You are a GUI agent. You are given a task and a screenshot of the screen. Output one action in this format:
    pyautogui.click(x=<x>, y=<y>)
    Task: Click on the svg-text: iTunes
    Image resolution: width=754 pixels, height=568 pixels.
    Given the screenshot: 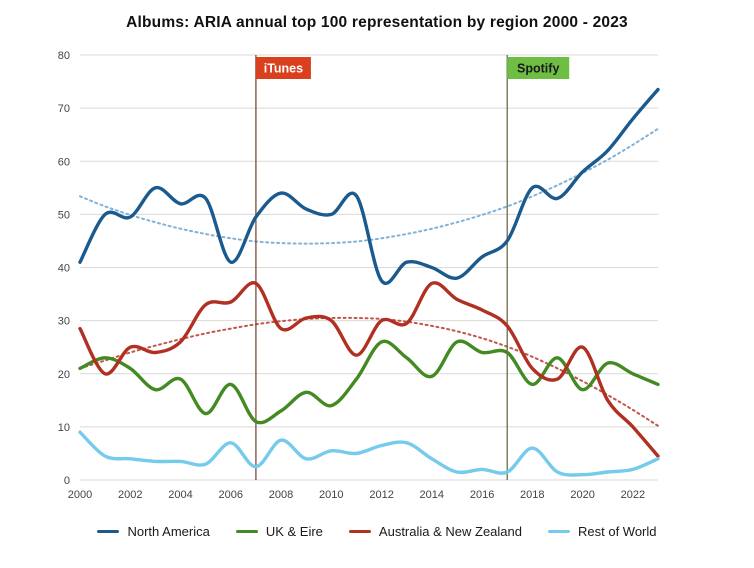 What is the action you would take?
    pyautogui.click(x=283, y=69)
    